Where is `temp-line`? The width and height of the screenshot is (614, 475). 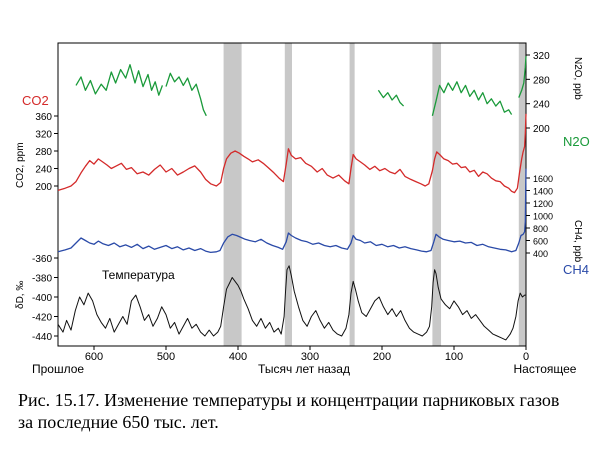
temp-line is located at coordinates (291, 303).